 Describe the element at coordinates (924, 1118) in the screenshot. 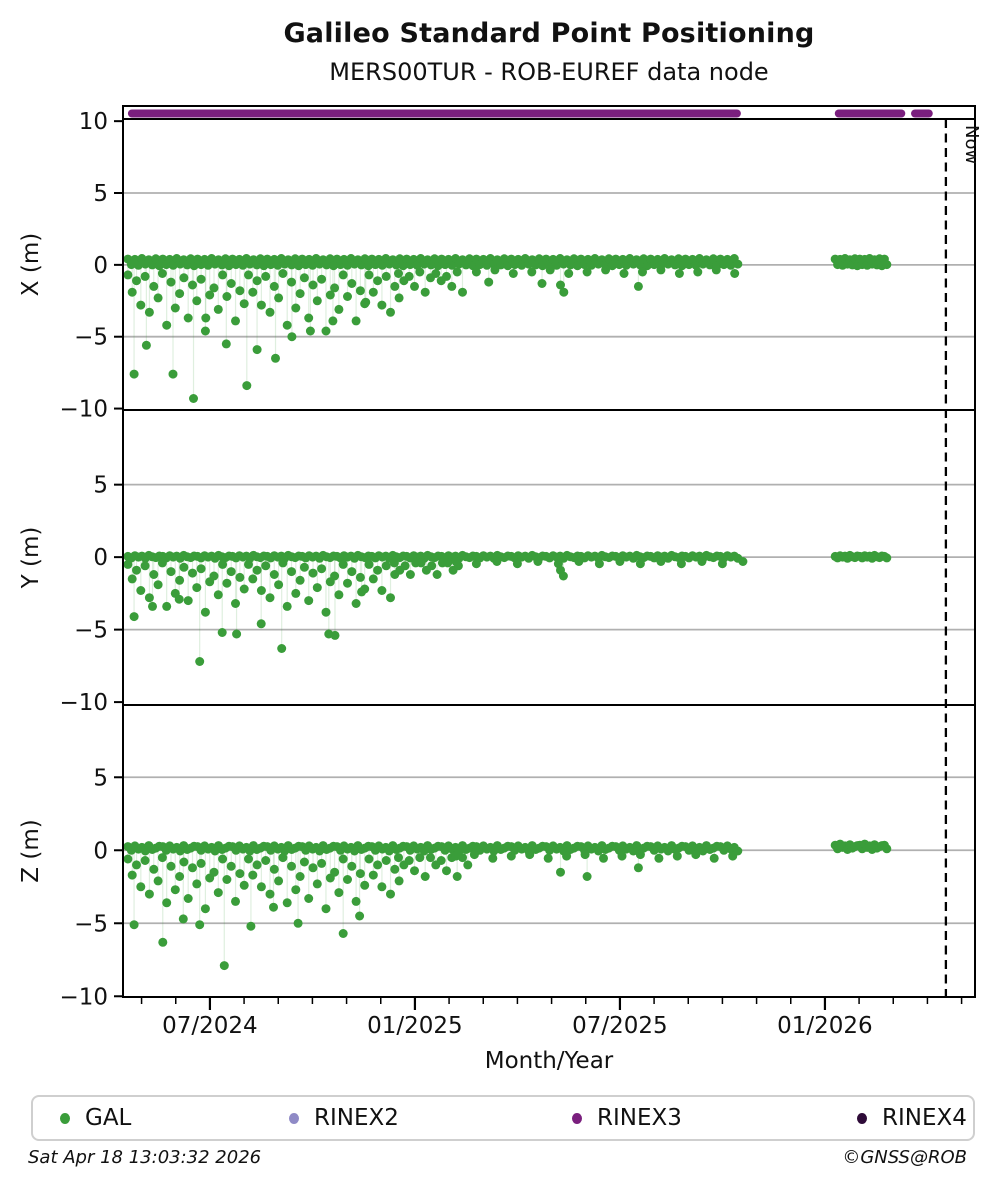

I see `legend-label: RINEX4` at that location.